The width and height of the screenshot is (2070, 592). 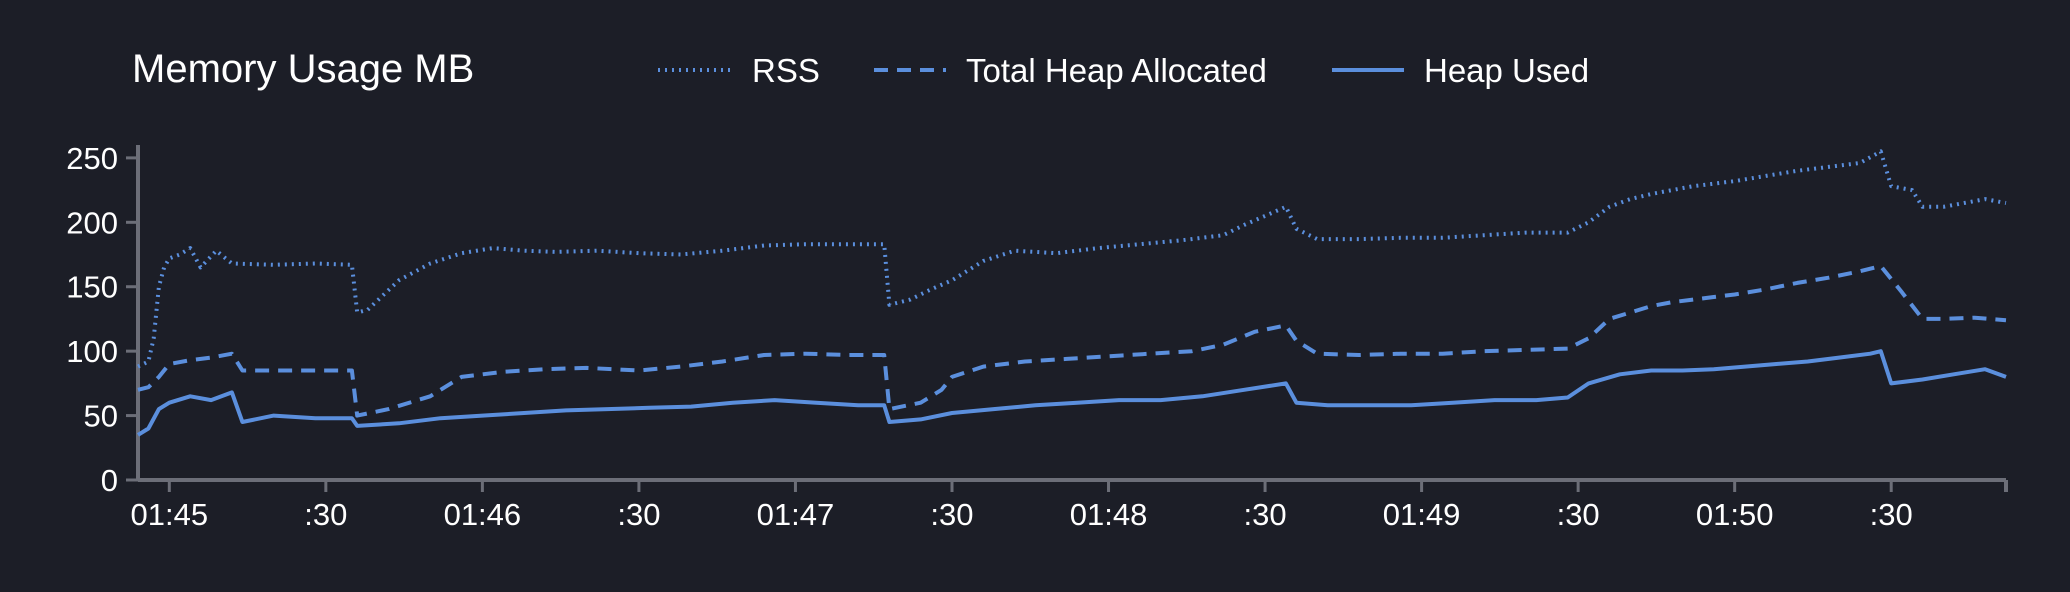 I want to click on x-tick-label: 01:50, so click(x=1735, y=514).